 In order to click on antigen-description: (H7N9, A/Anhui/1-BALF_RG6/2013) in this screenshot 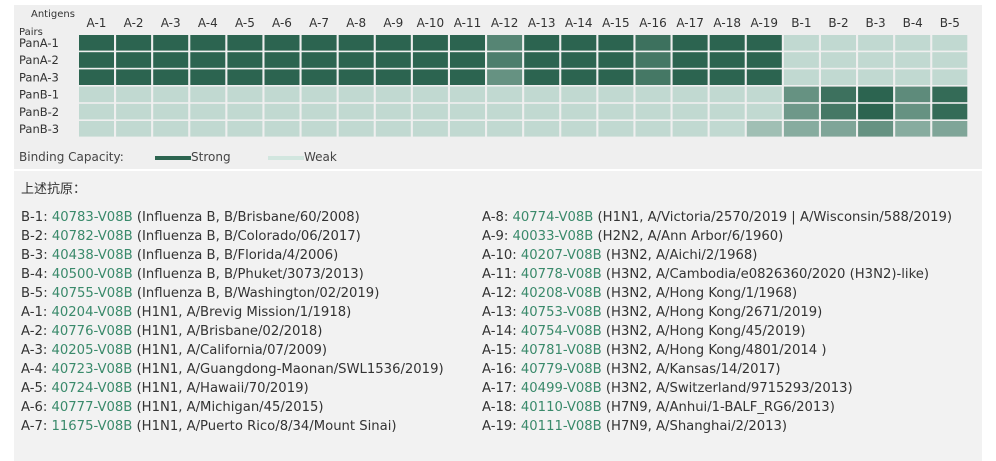, I will do `click(718, 407)`.